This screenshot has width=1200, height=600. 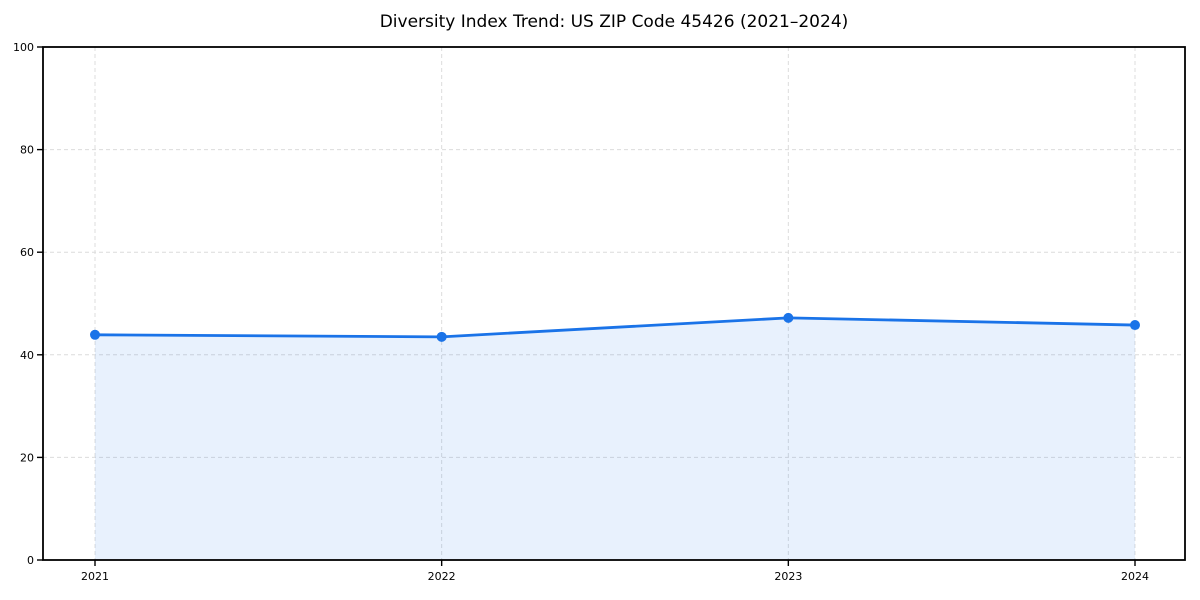 What do you see at coordinates (27, 150) in the screenshot?
I see `y-tick-label: 80` at bounding box center [27, 150].